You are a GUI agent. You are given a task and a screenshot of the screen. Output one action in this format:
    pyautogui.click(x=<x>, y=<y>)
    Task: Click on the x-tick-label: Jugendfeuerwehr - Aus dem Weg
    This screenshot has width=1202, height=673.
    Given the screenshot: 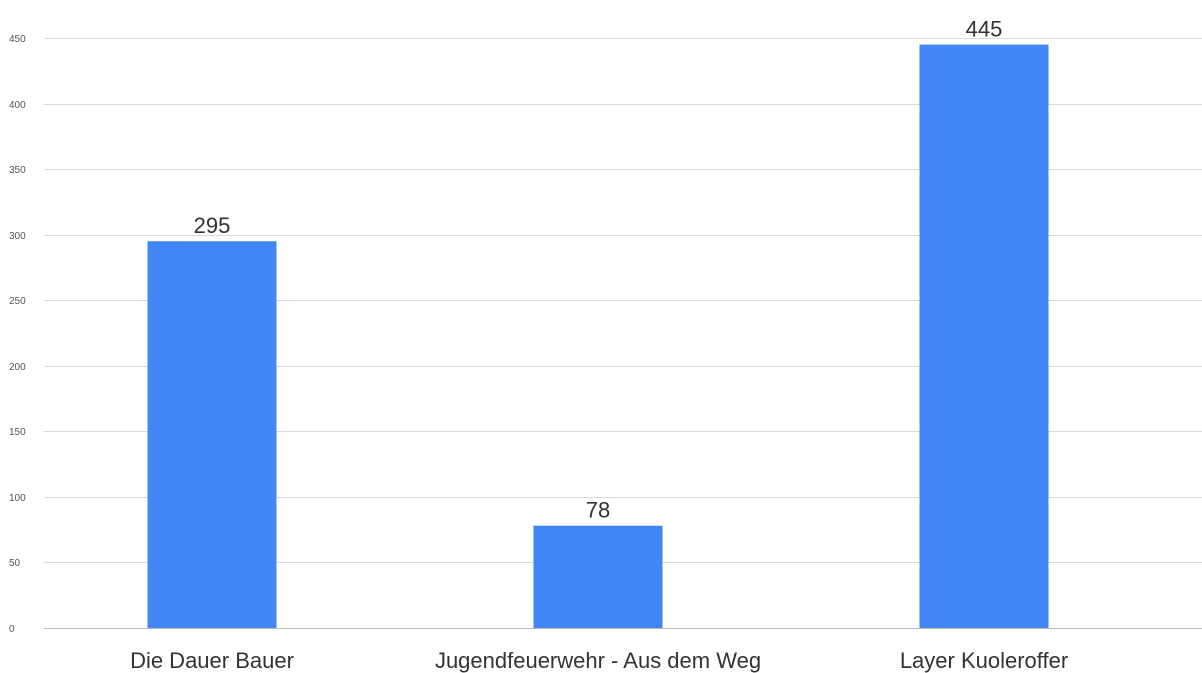 What is the action you would take?
    pyautogui.click(x=598, y=660)
    